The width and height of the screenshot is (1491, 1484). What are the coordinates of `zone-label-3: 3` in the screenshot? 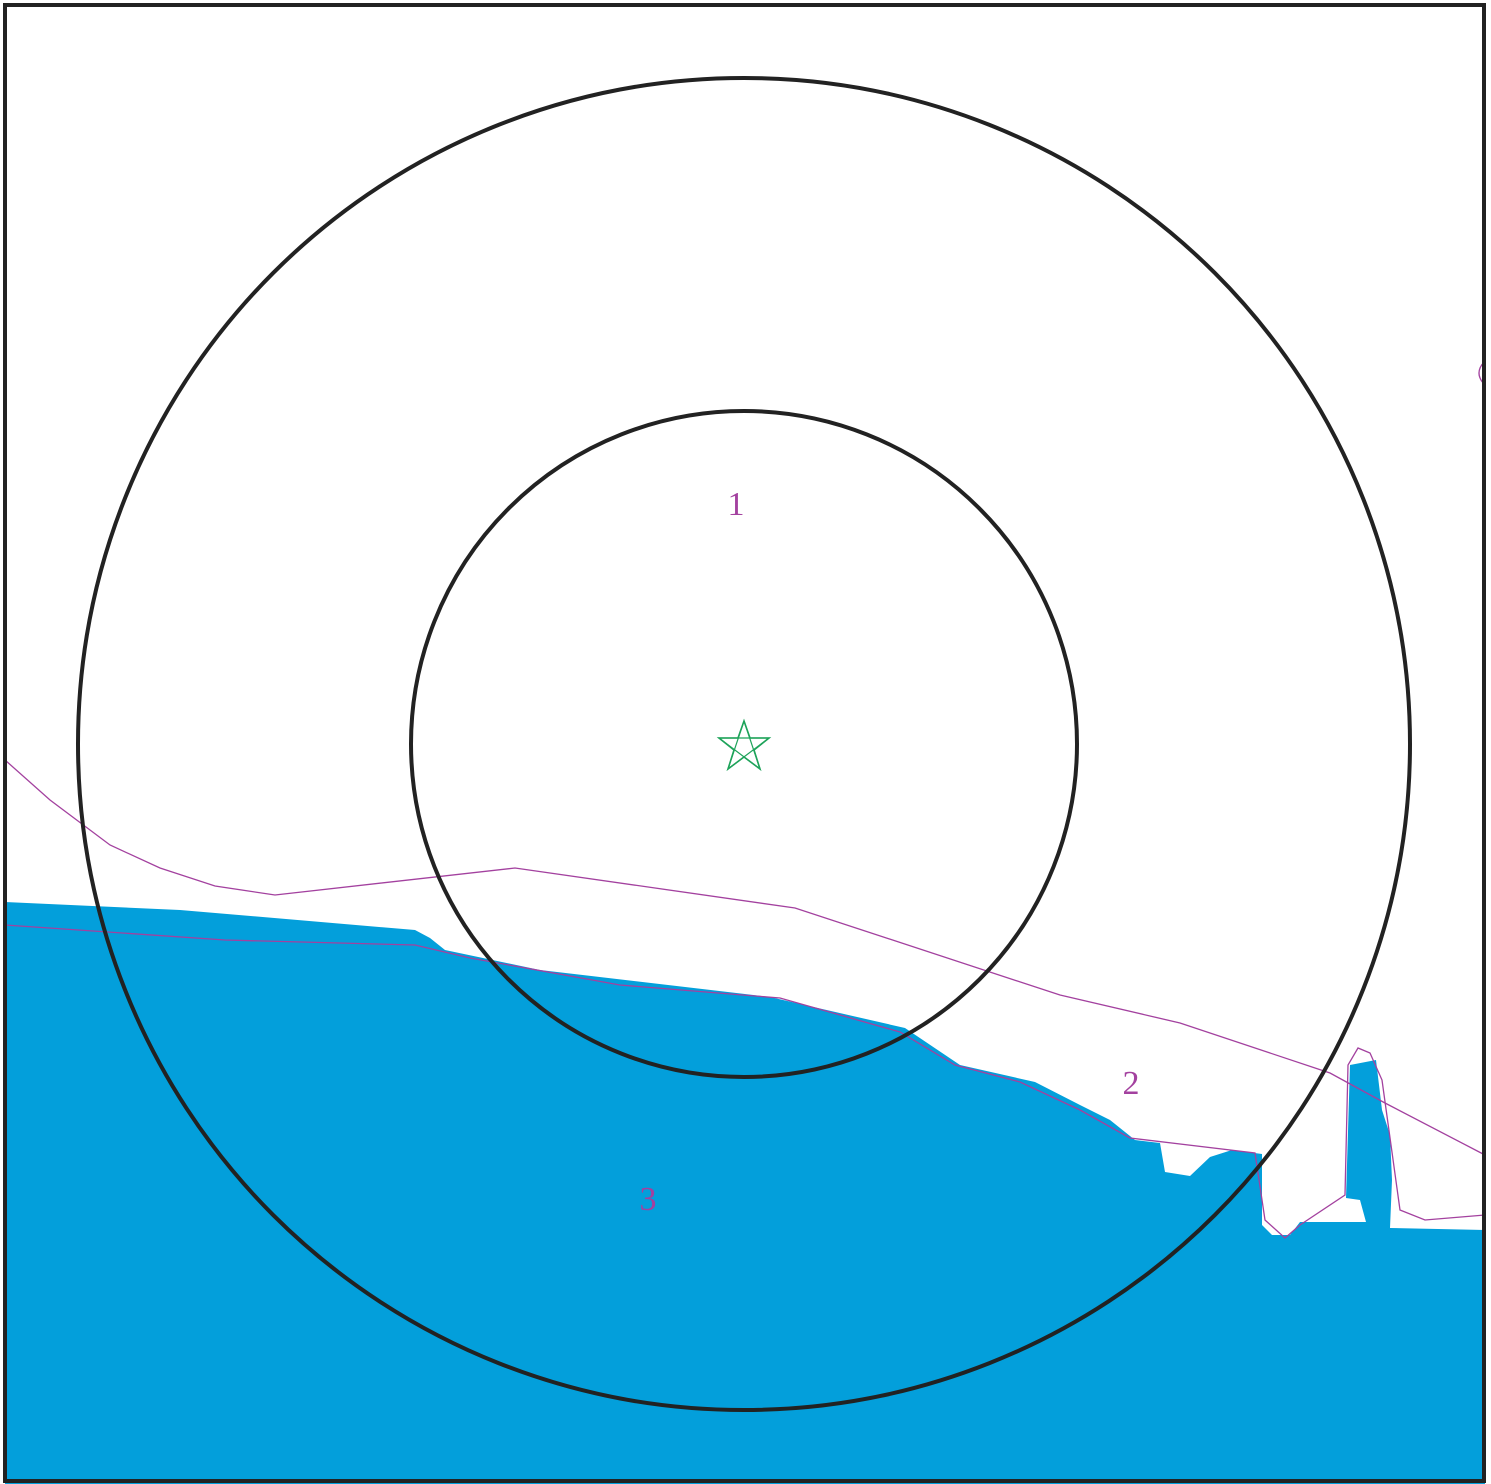 It's located at (648, 1199).